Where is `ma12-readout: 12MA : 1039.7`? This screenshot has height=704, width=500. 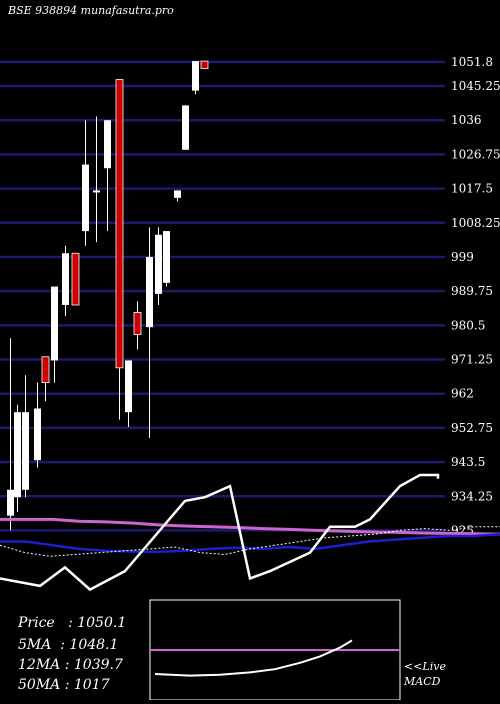
ma12-readout: 12MA : 1039.7 is located at coordinates (70, 665).